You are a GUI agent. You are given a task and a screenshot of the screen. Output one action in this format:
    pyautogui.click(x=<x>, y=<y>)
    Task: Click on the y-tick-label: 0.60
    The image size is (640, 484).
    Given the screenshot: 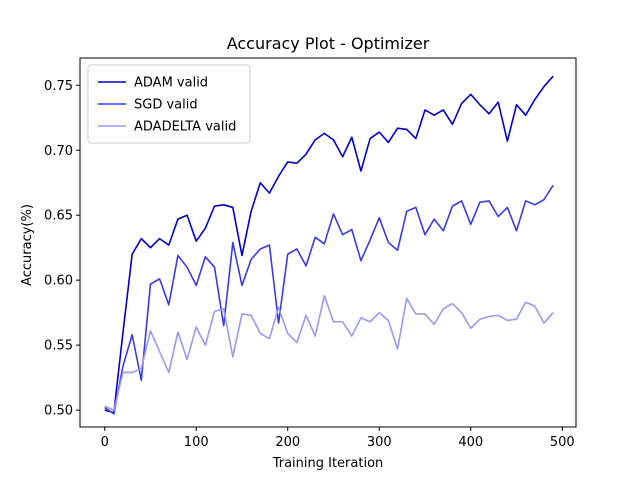 What is the action you would take?
    pyautogui.click(x=58, y=281)
    